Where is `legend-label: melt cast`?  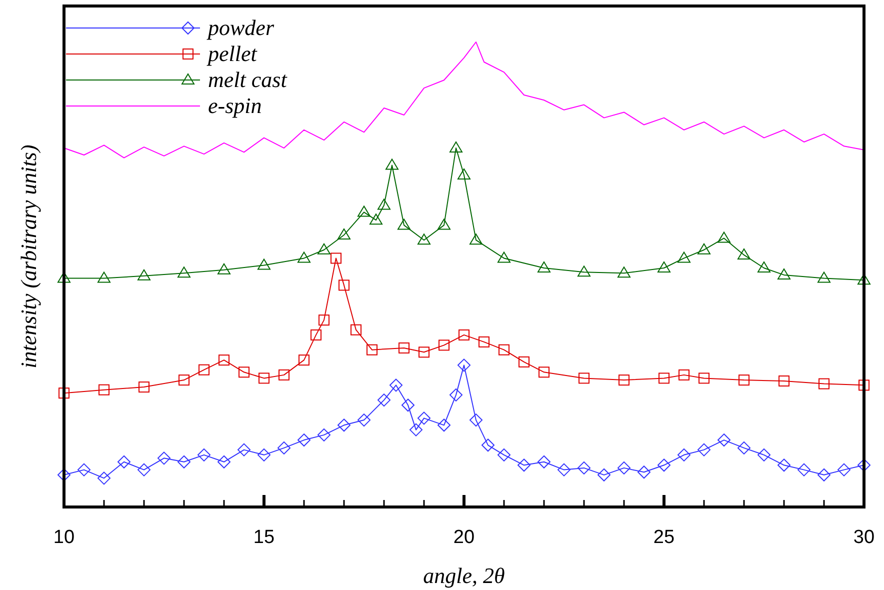 legend-label: melt cast is located at coordinates (248, 79).